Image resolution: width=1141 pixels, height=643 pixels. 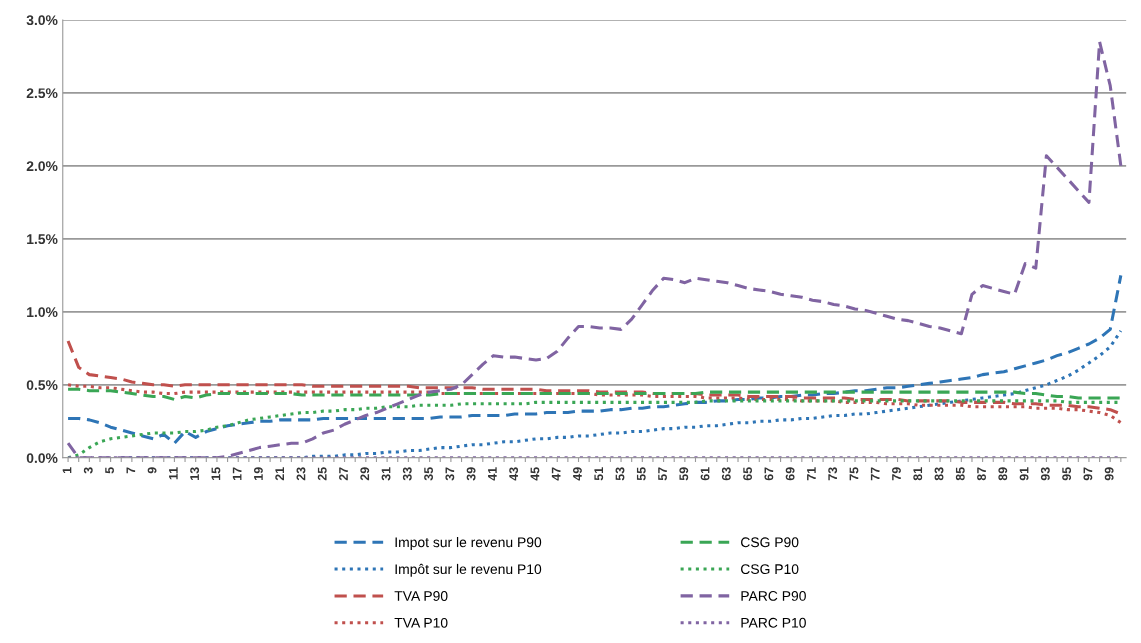 I want to click on y-tick-label: 2.0%, so click(x=42, y=166).